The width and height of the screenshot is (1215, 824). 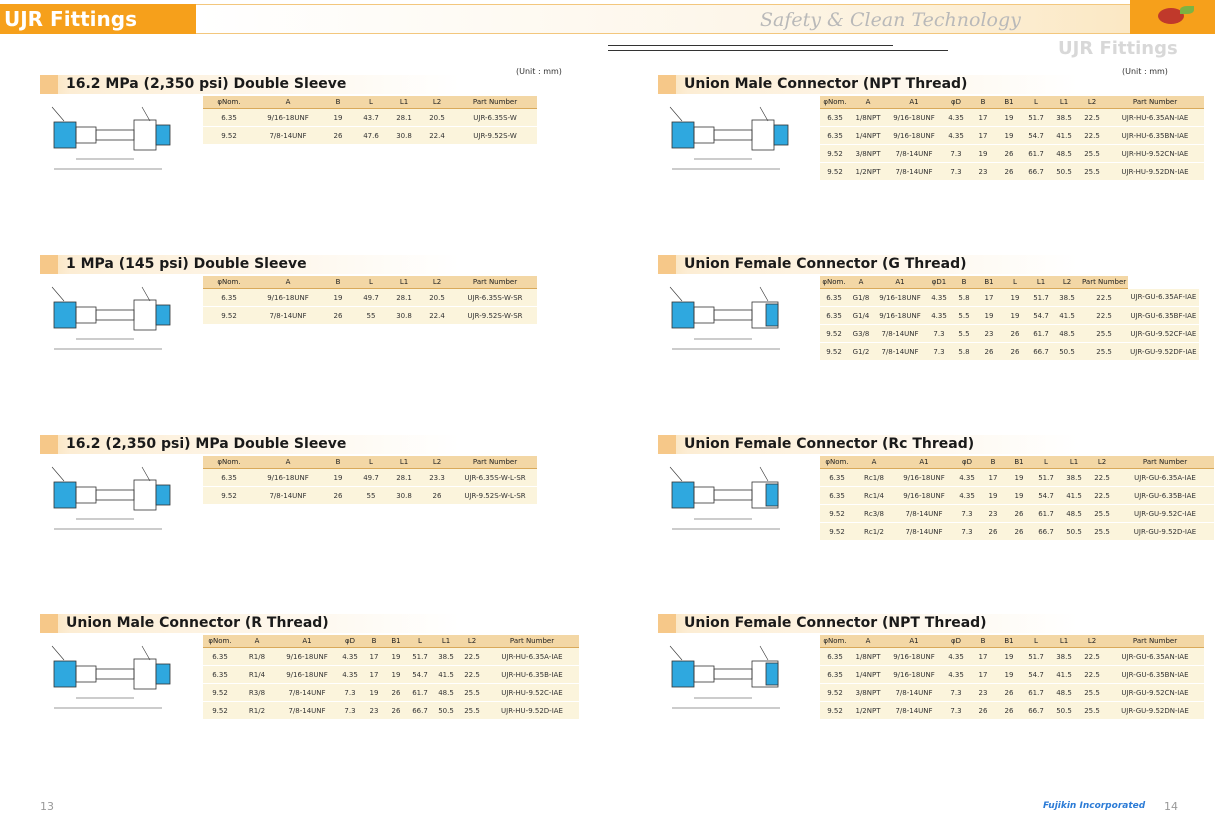 What do you see at coordinates (1165, 513) in the screenshot?
I see `table-cell: UJR-GU-9.52C-IAE` at bounding box center [1165, 513].